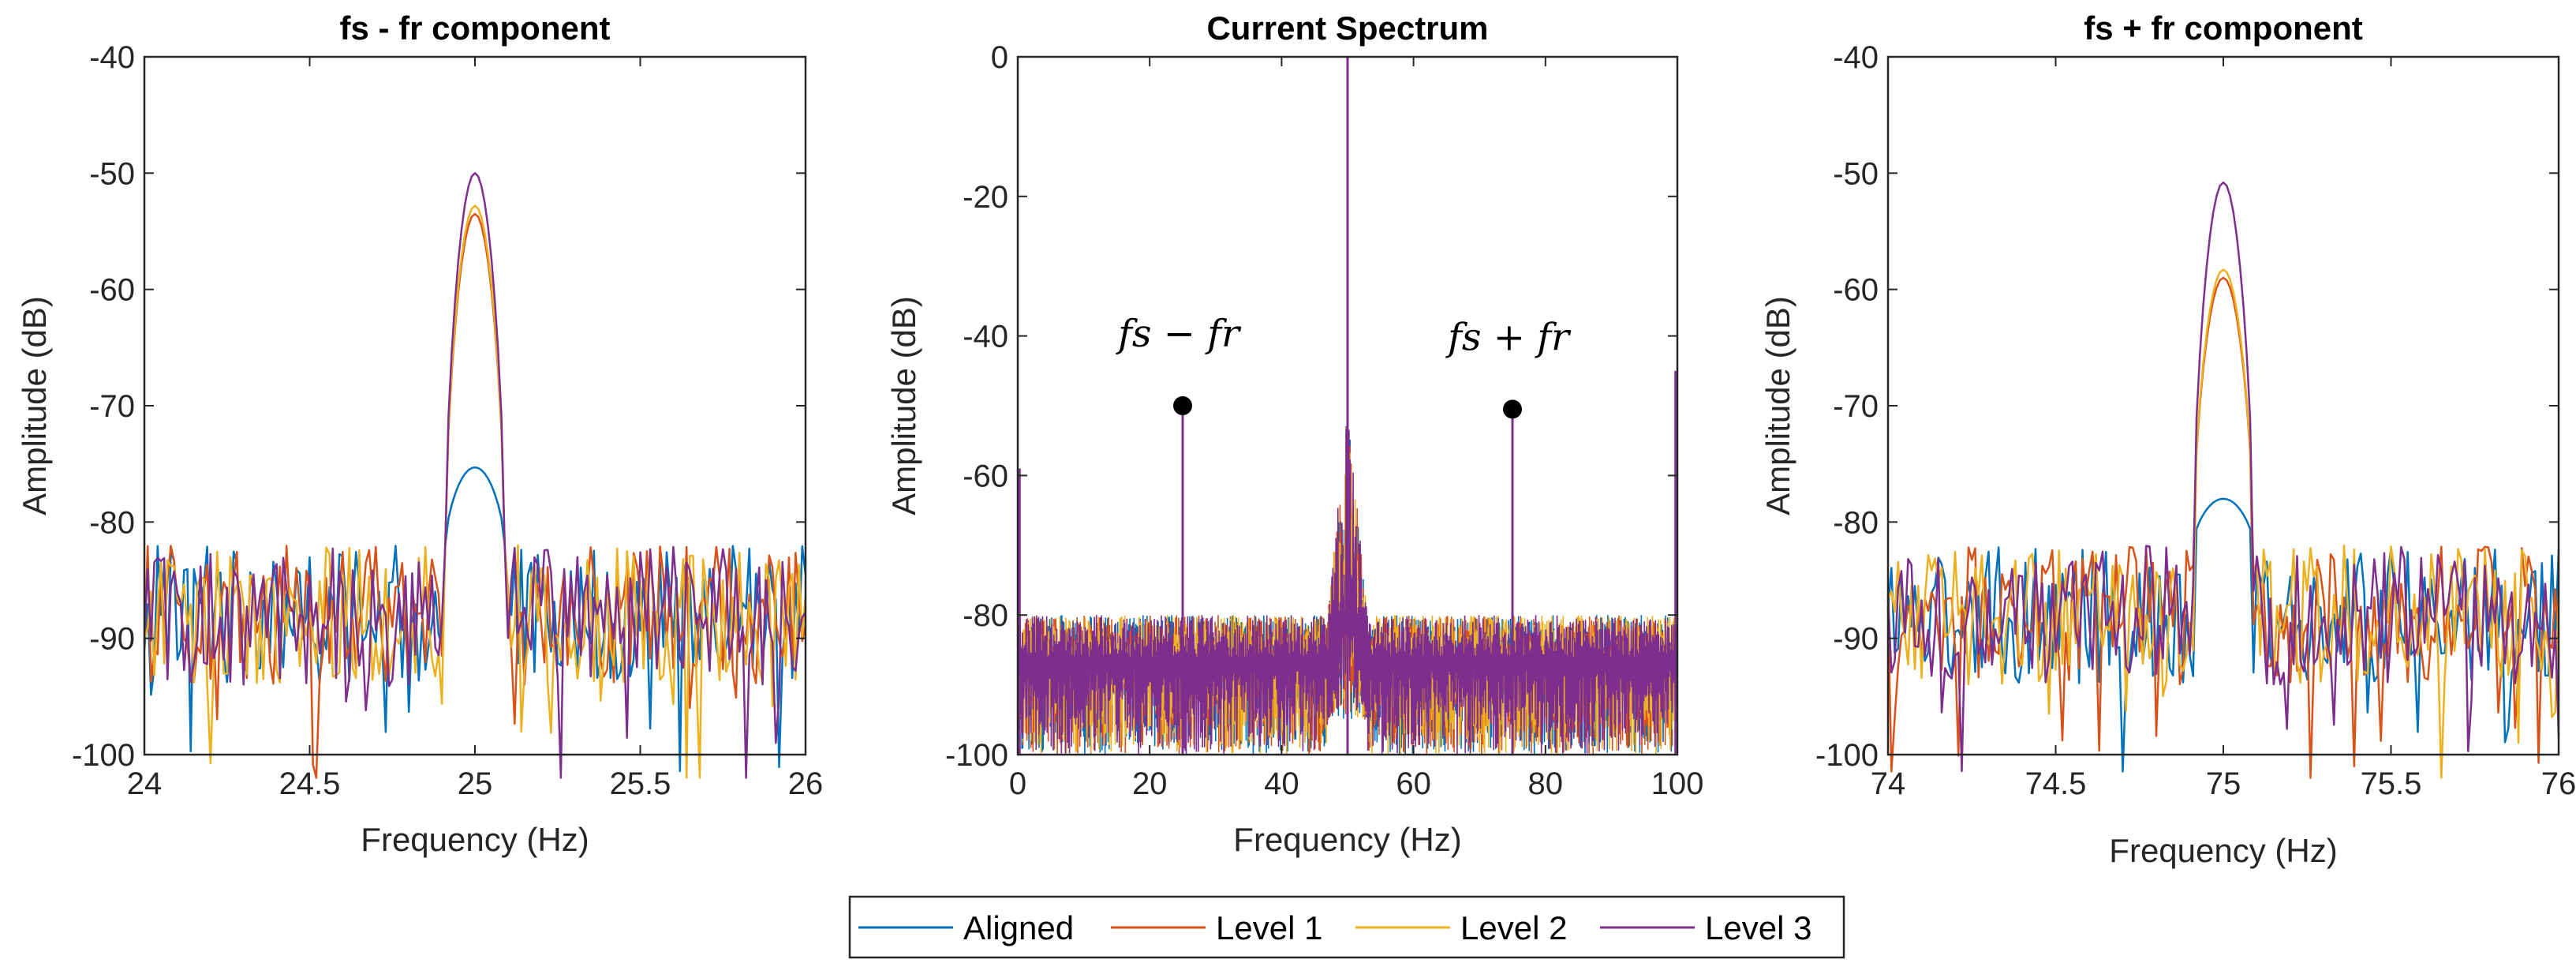 This screenshot has height=963, width=2576. Describe the element at coordinates (1017, 783) in the screenshot. I see `x-tick-label: 0` at that location.